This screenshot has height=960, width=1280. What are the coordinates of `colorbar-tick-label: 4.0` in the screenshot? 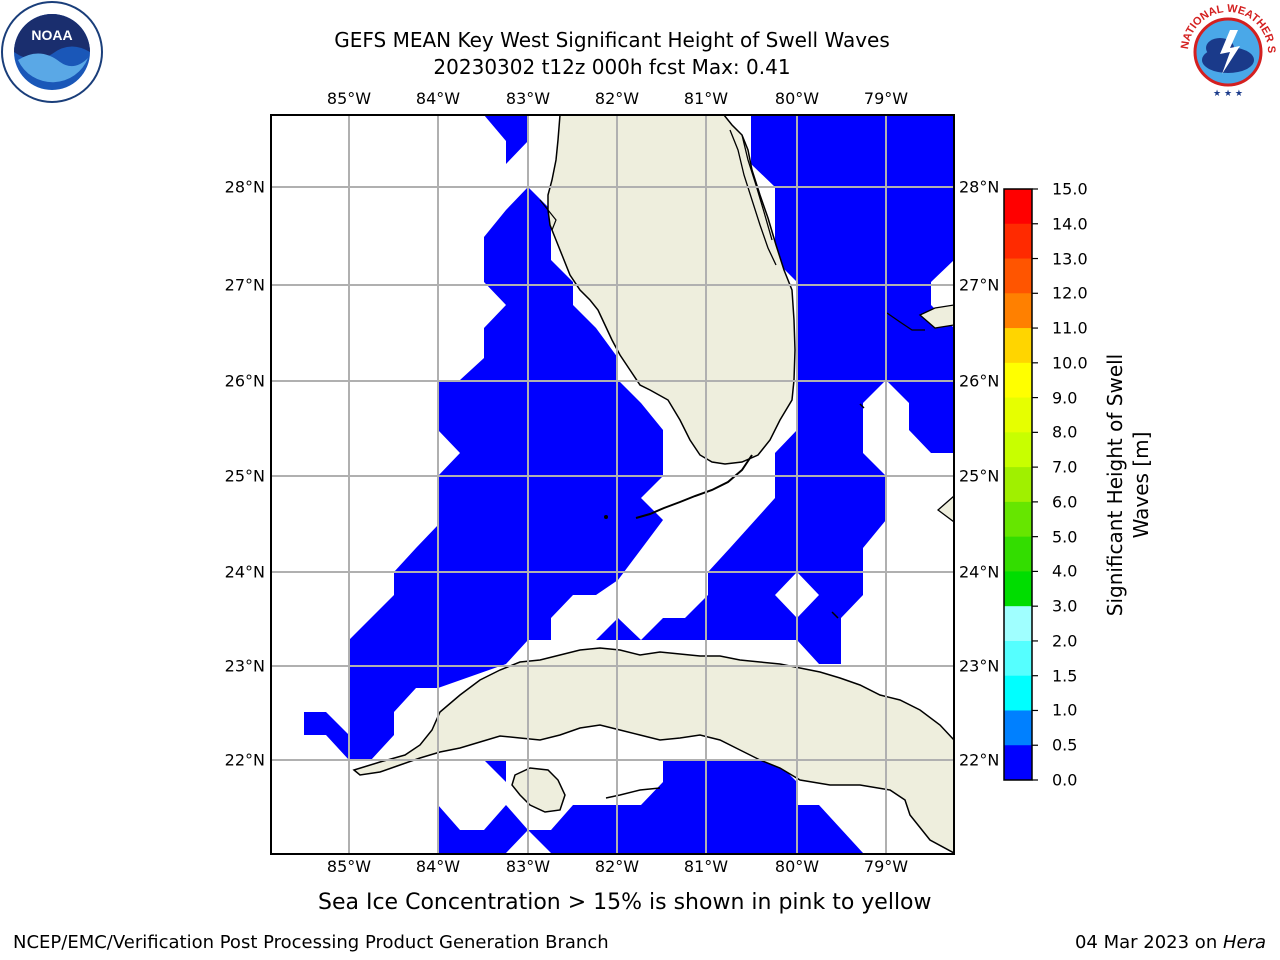 It's located at (1065, 571).